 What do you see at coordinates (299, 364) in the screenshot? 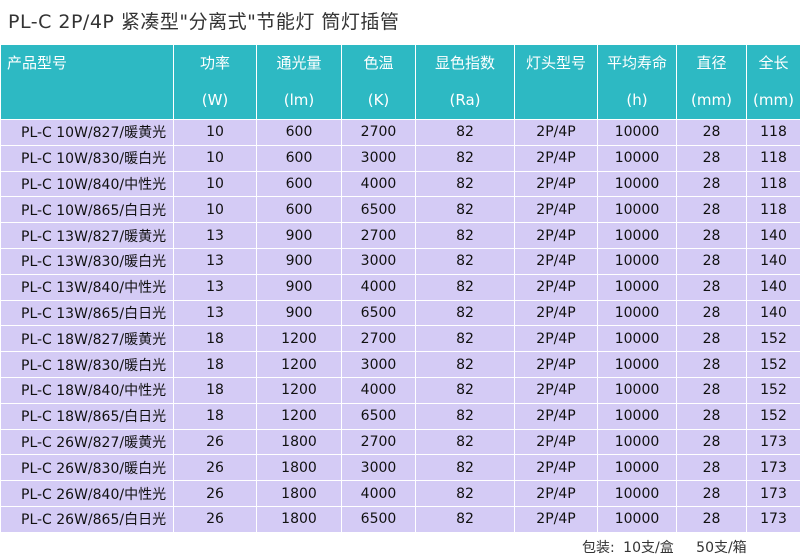
I see `table-cell: 1200` at bounding box center [299, 364].